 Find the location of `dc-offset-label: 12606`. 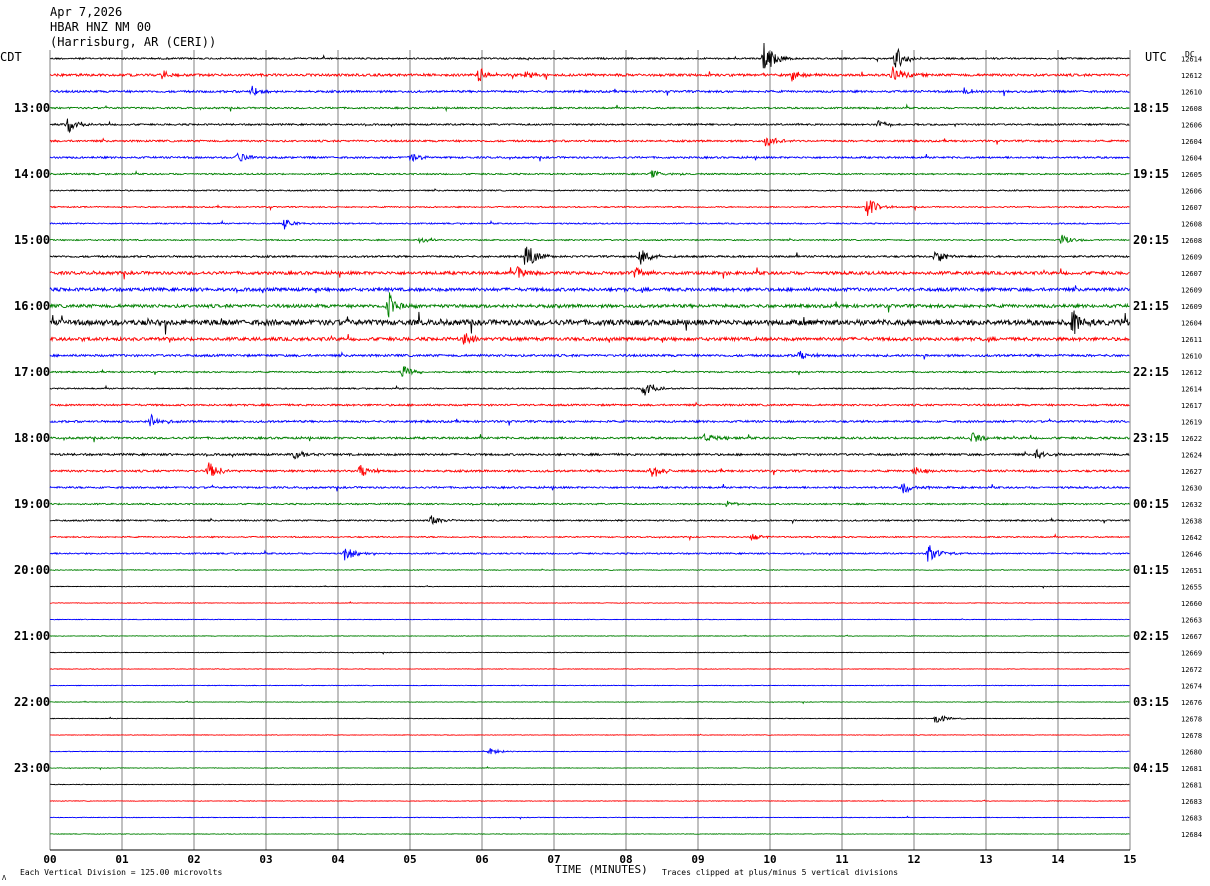

dc-offset-label: 12606 is located at coordinates (1191, 192).